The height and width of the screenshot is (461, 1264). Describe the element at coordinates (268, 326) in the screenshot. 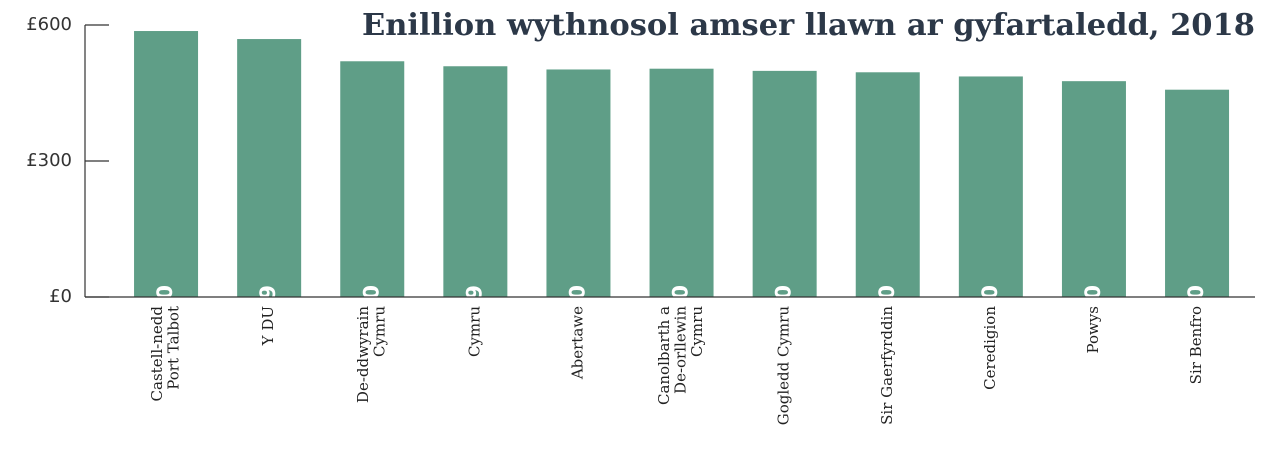

I see `x-tick-label: Y DU` at that location.